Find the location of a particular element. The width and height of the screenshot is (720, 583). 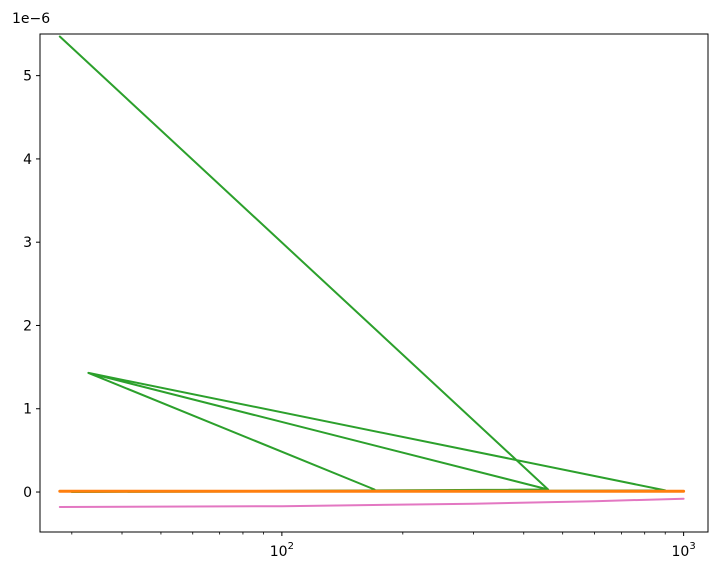

x-tick-exponent: 2 is located at coordinates (291, 546).